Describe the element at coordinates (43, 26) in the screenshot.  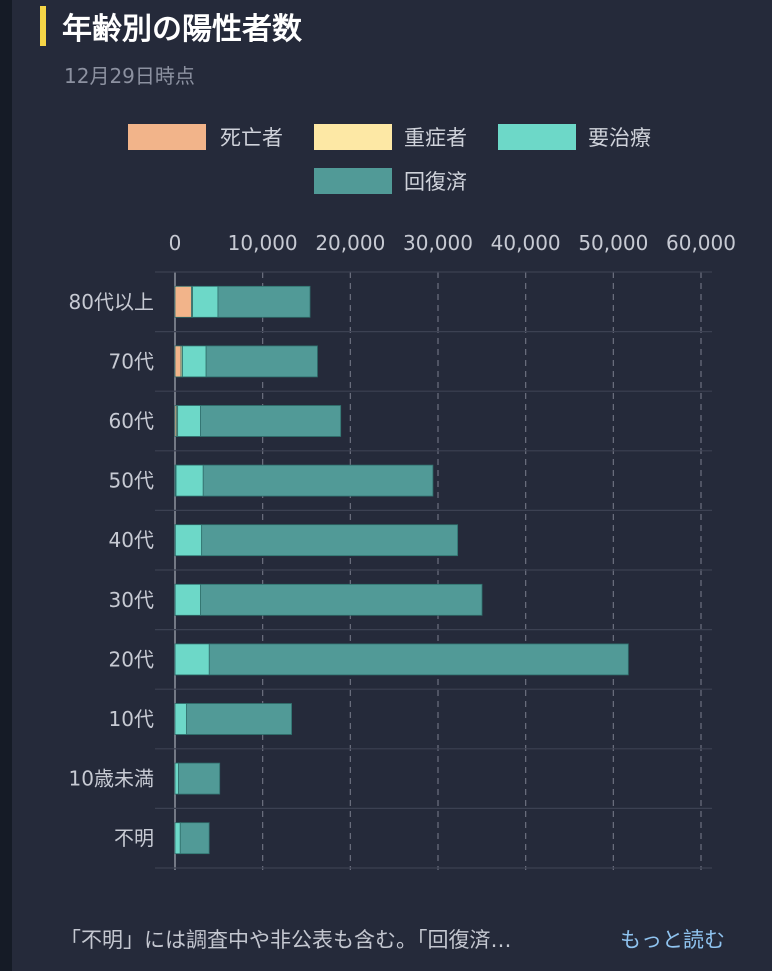
I see `title-accent-bar` at that location.